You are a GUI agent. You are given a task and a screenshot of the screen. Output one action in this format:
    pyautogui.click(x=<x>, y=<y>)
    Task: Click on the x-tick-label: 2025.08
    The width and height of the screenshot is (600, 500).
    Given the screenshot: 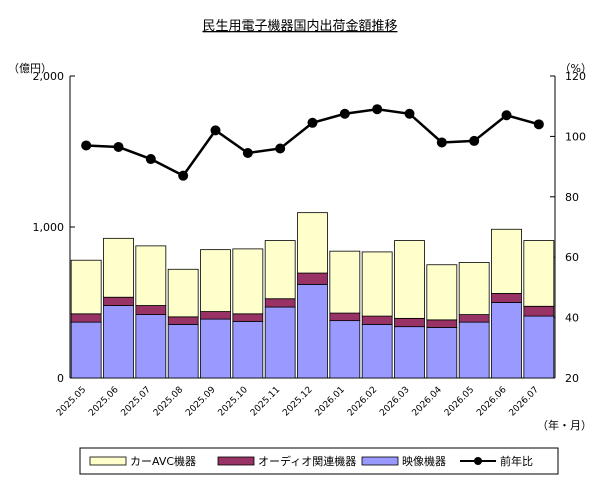 What is the action you would take?
    pyautogui.click(x=169, y=402)
    